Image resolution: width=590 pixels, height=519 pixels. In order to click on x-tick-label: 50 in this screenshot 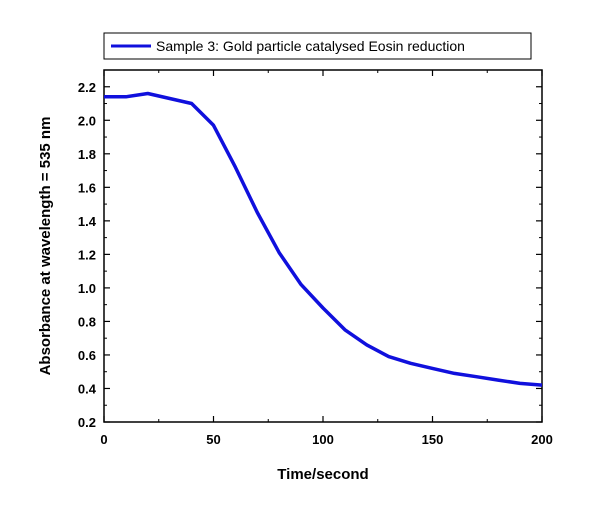, I will do `click(213, 439)`.